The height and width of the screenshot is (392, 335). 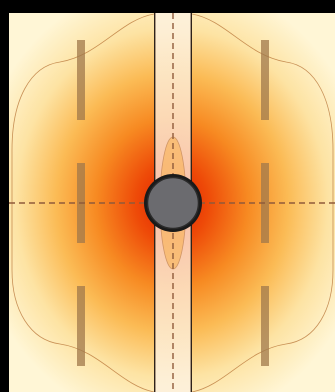 What do you see at coordinates (81, 326) in the screenshot?
I see `left-rib-bottom` at bounding box center [81, 326].